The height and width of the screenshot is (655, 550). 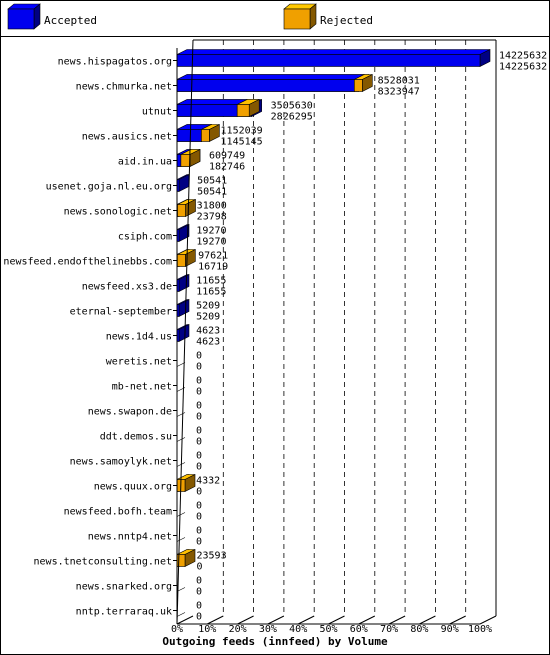 What do you see at coordinates (346, 20) in the screenshot?
I see `legend-label-rejected: Rejected` at bounding box center [346, 20].